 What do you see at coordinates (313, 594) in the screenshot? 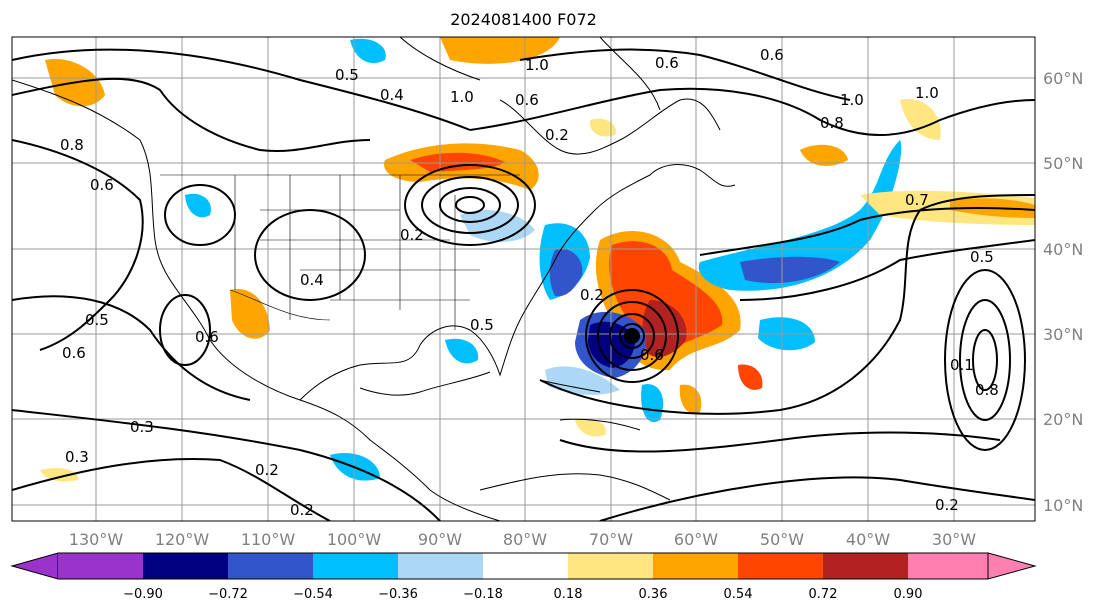
I see `colorbar-tick: −0.54` at bounding box center [313, 594].